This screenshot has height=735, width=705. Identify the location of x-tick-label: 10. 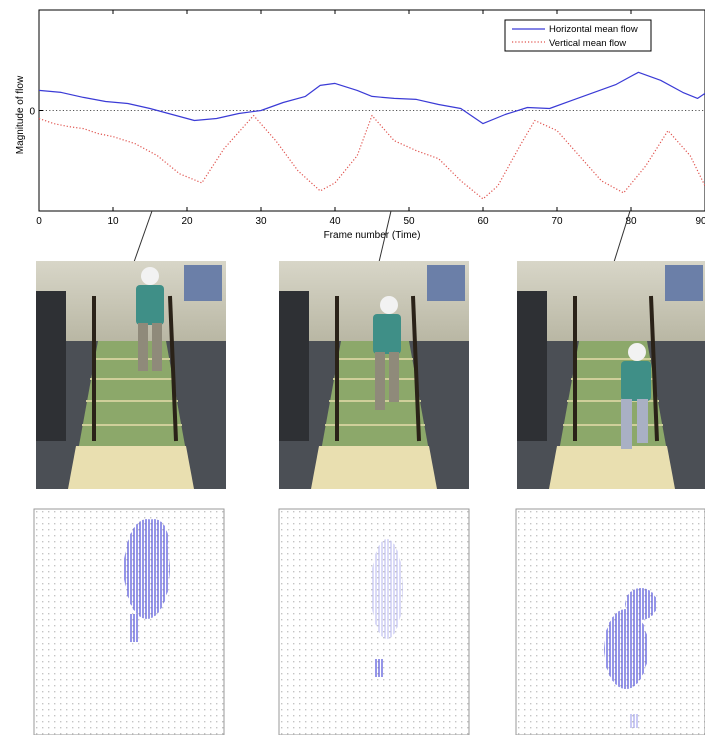
(113, 221).